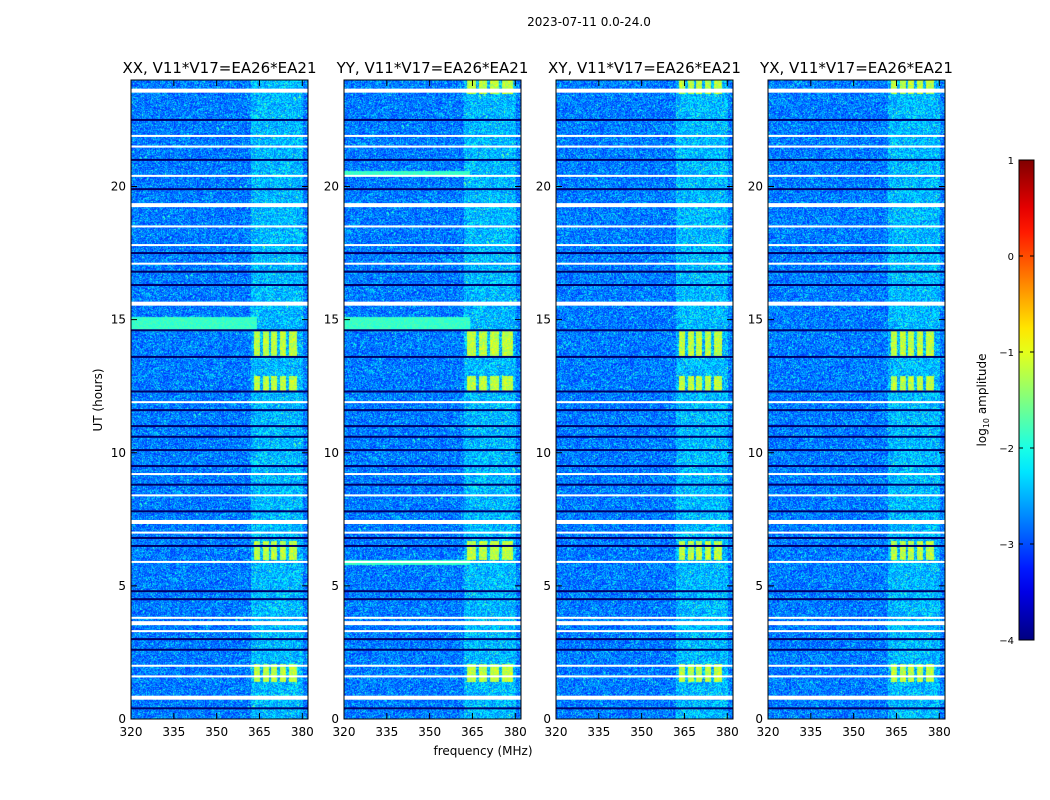  What do you see at coordinates (644, 68) in the screenshot?
I see `panel-title: XY, V11*V17=EA26*EA21` at bounding box center [644, 68].